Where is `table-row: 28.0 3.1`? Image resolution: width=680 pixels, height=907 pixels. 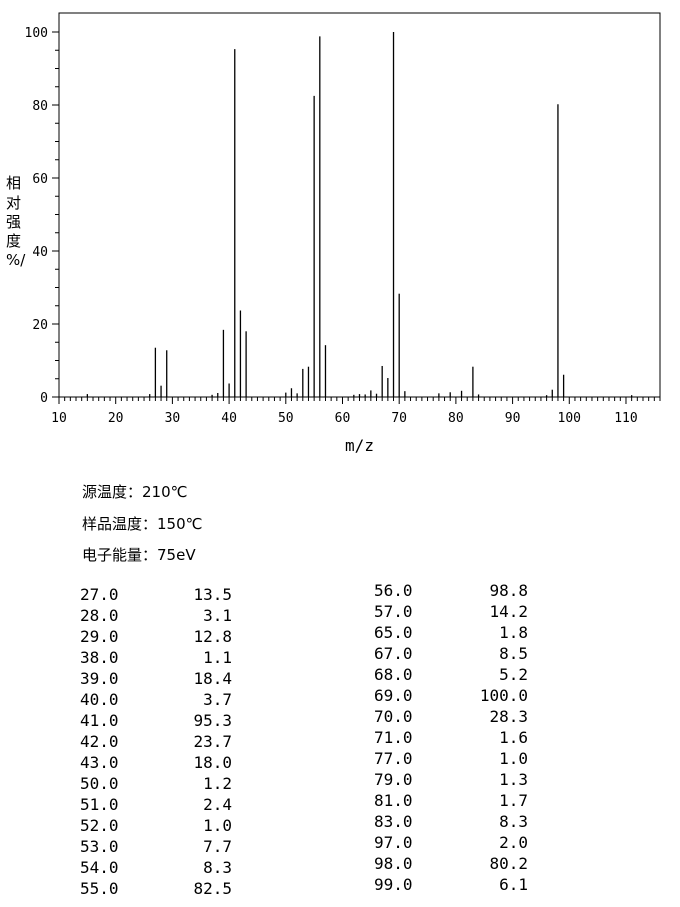 table-row: 28.0 3.1 is located at coordinates (156, 616).